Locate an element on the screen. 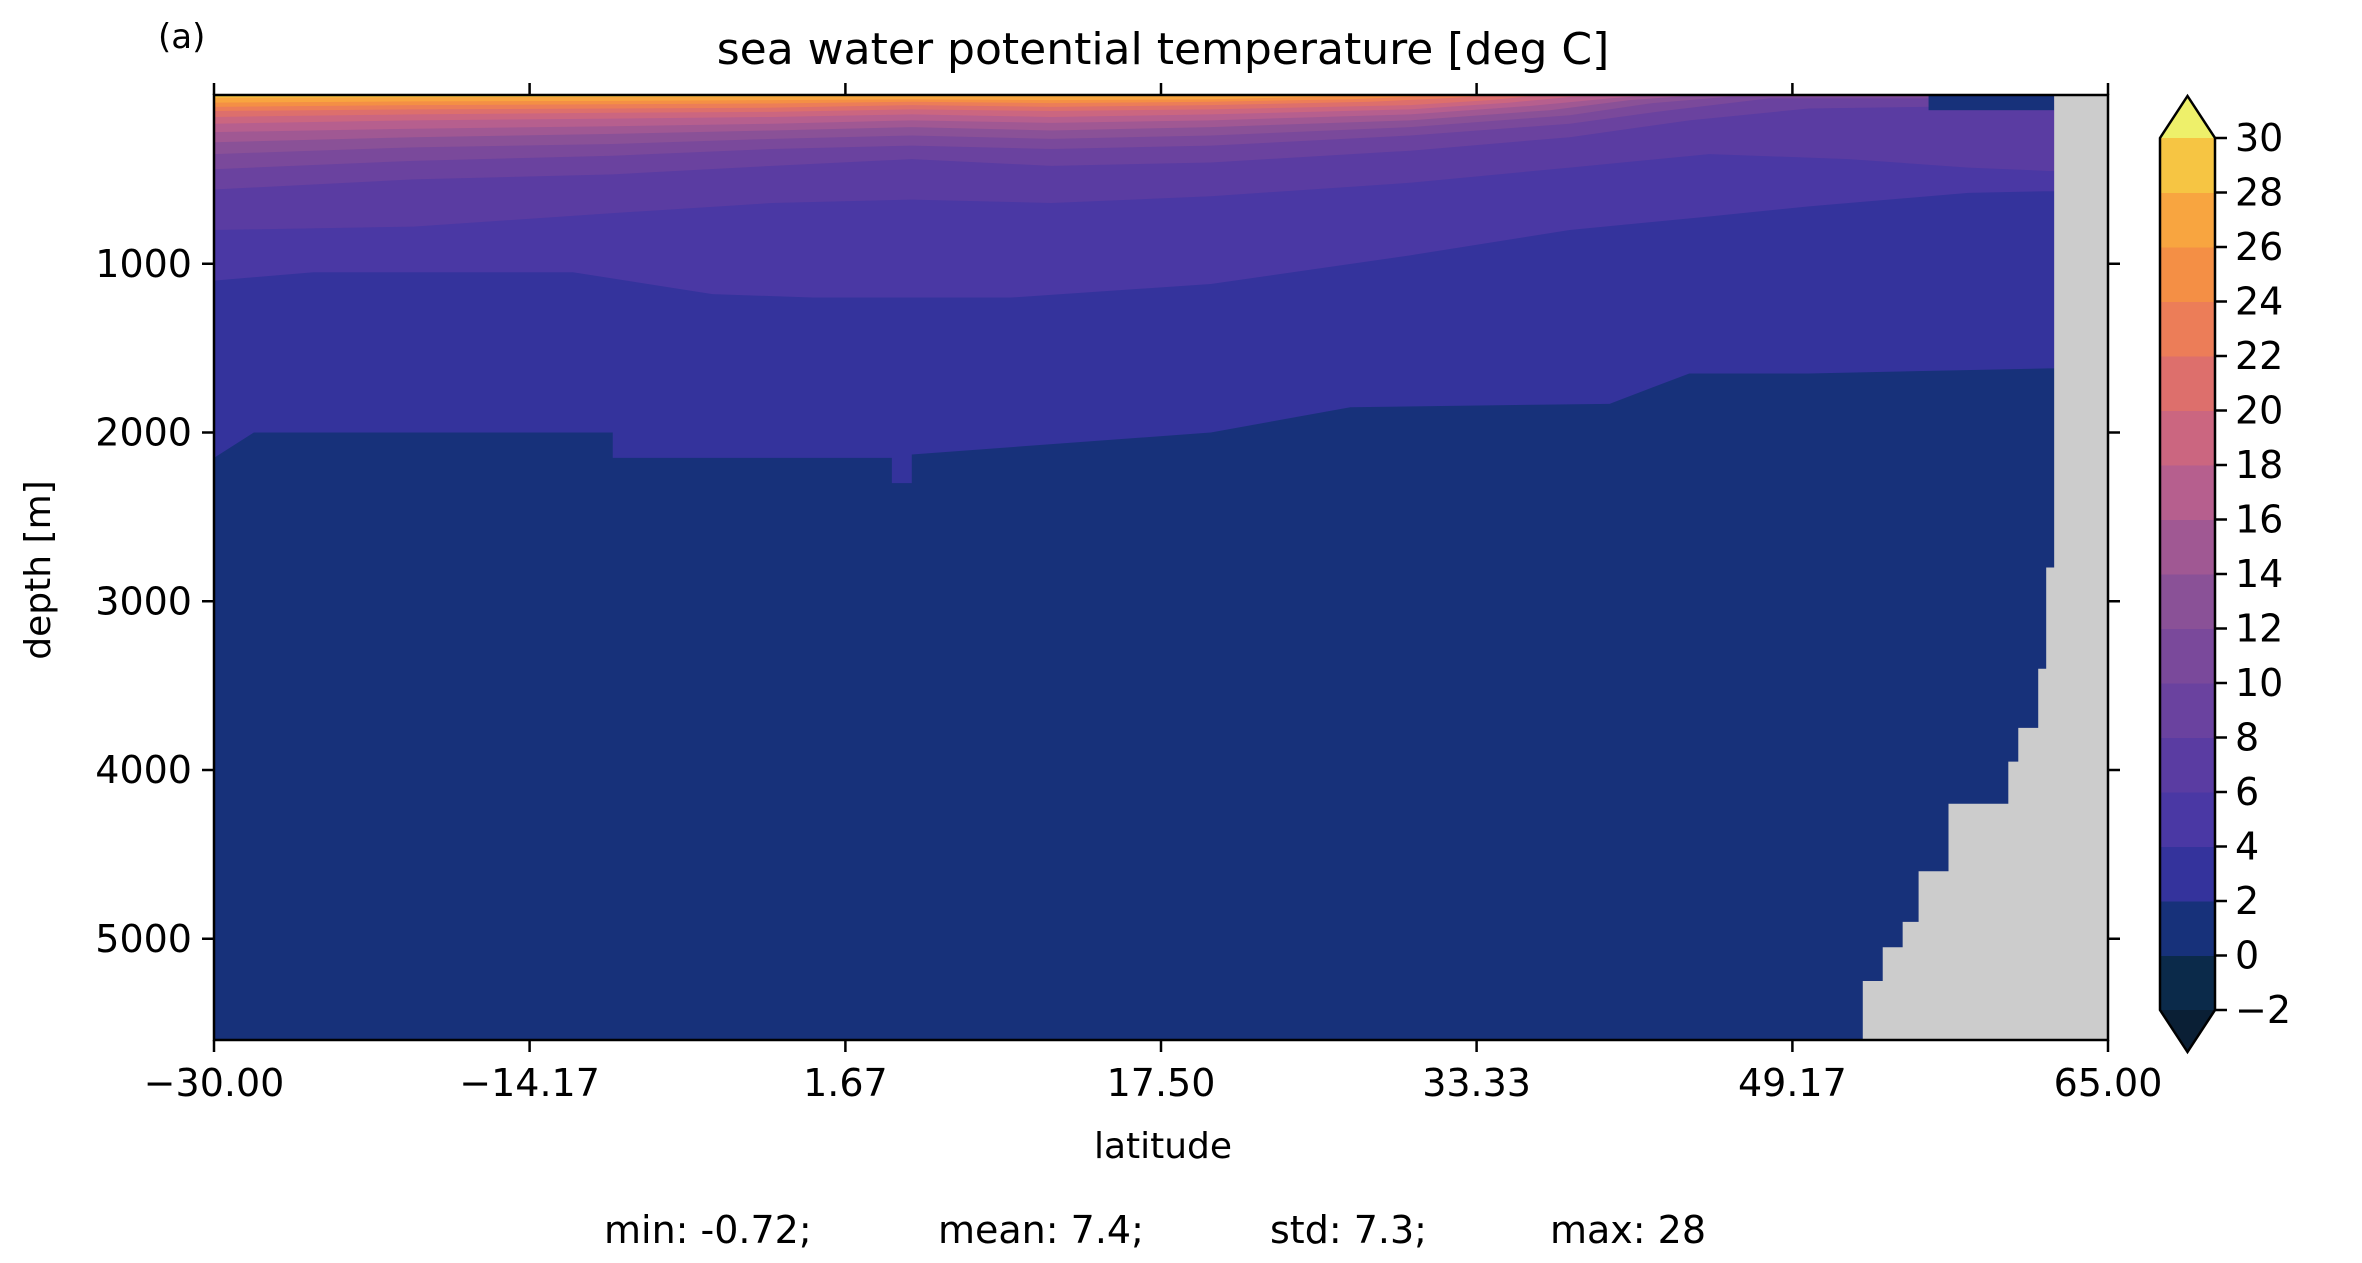  y-tick-label: 5000 is located at coordinates (143, 939).